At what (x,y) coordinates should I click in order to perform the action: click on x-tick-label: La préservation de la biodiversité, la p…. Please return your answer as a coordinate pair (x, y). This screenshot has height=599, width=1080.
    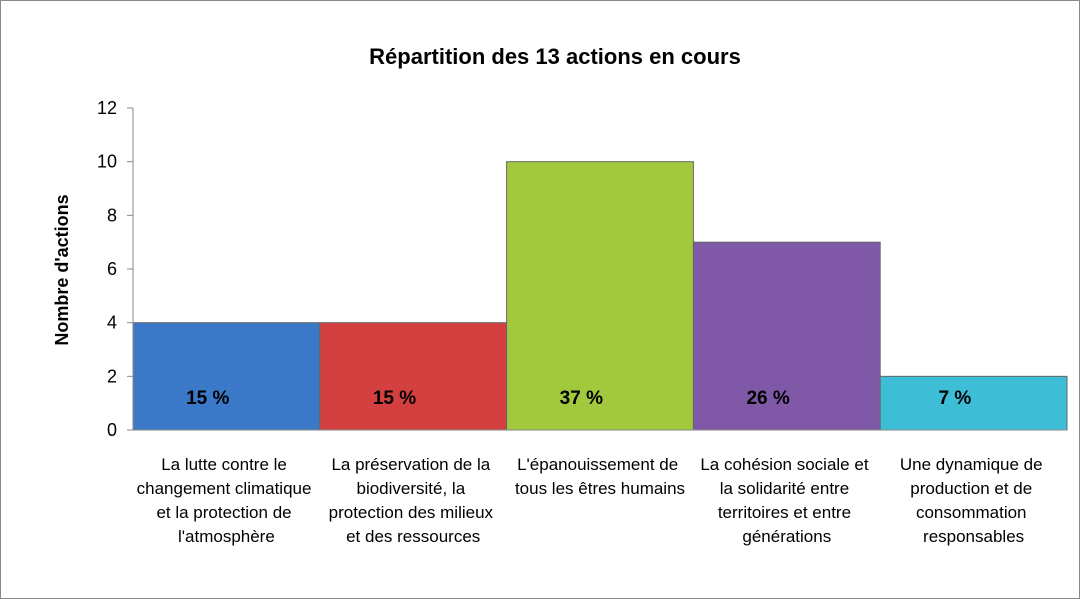
    Looking at the image, I should click on (413, 500).